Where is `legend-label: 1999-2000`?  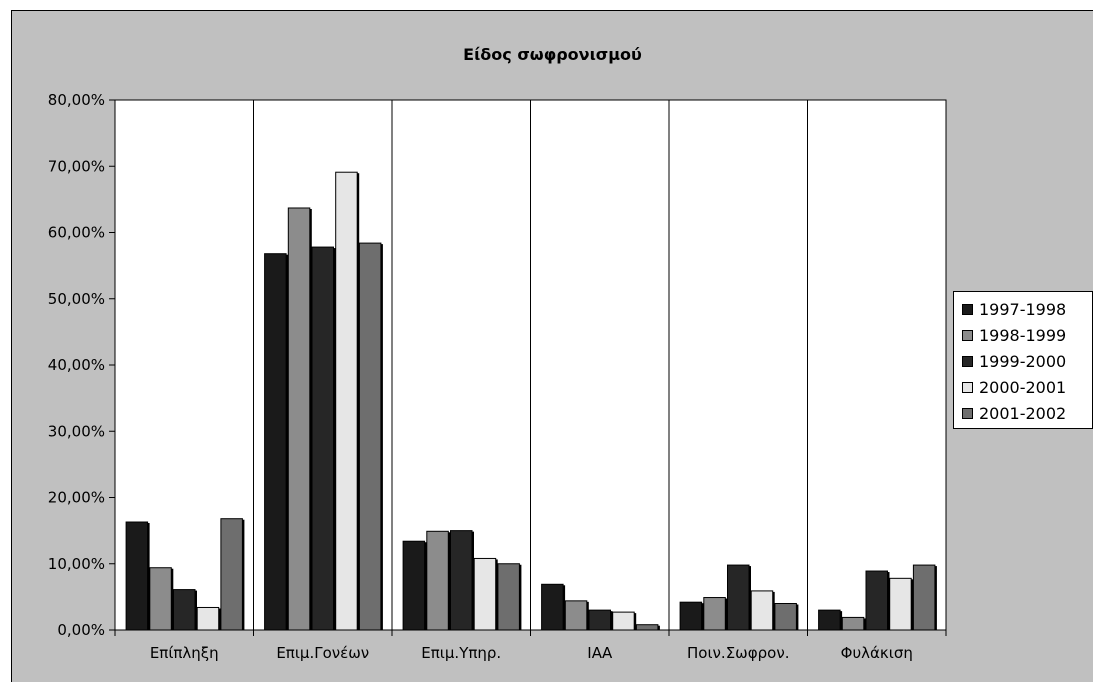
legend-label: 1999-2000 is located at coordinates (1023, 361).